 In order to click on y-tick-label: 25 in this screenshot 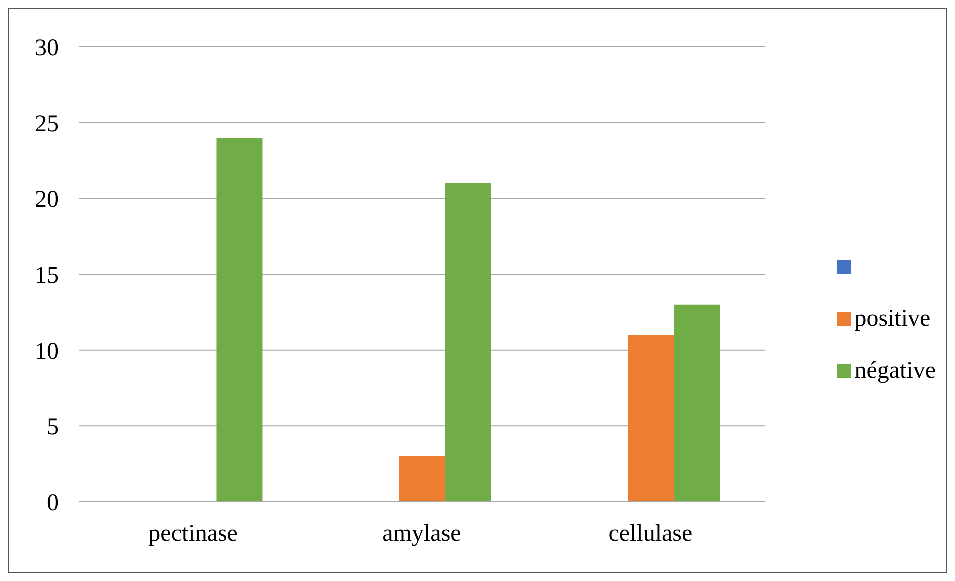, I will do `click(47, 124)`.